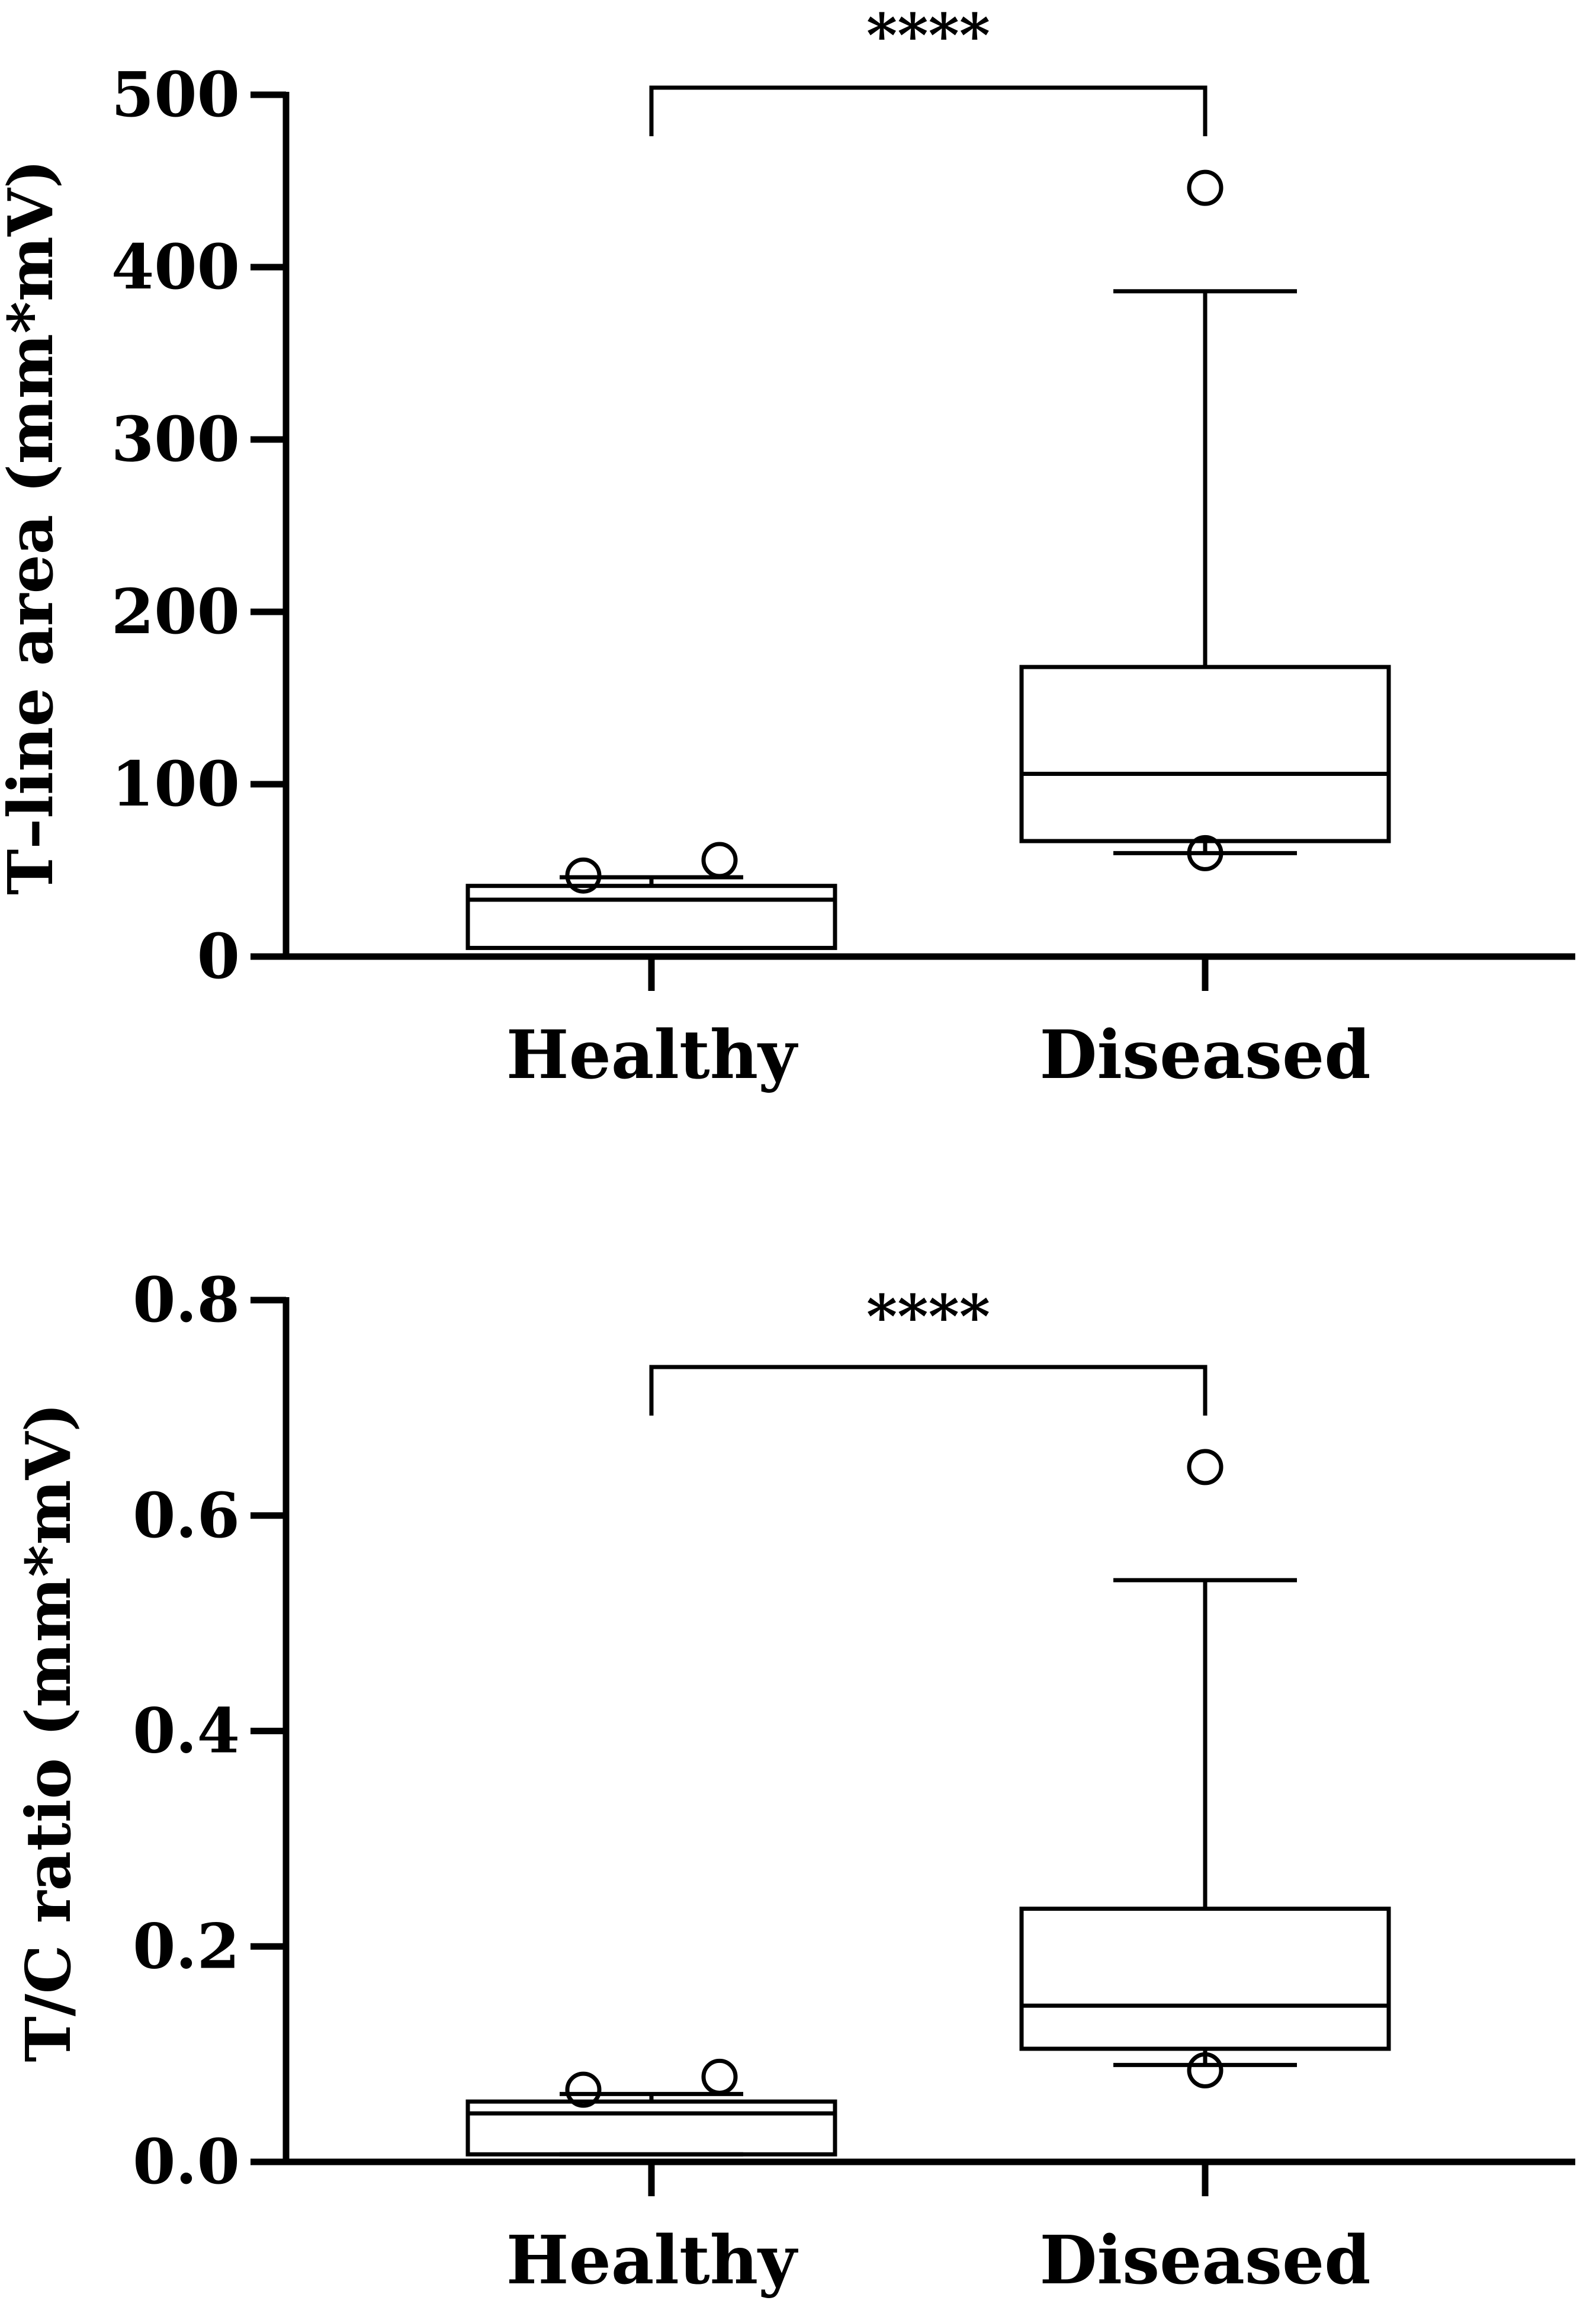 This screenshot has height=2307, width=1596. Describe the element at coordinates (33, 527) in the screenshot. I see `y-axis-title: T–line area (mm*mV)` at that location.